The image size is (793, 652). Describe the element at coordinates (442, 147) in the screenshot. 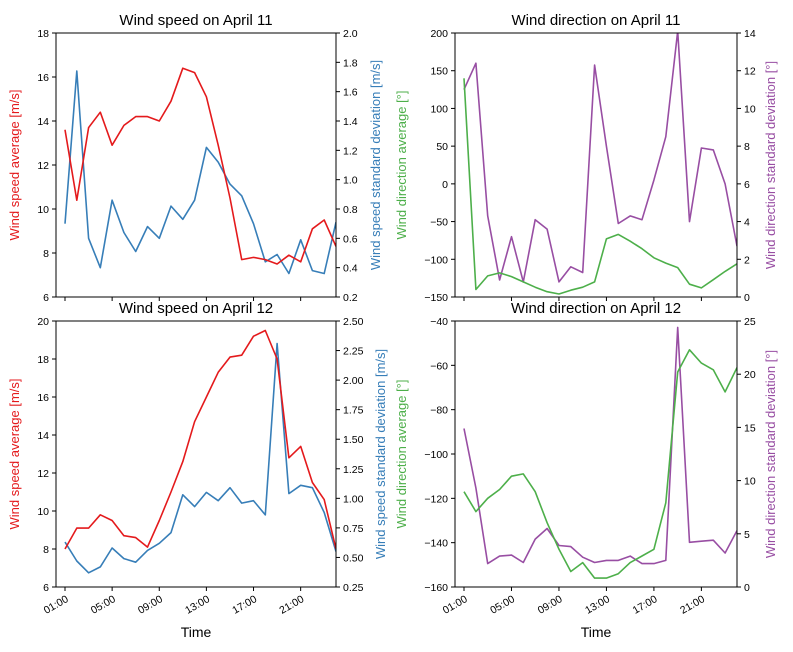

I see `y-tick-label-left: 50` at that location.